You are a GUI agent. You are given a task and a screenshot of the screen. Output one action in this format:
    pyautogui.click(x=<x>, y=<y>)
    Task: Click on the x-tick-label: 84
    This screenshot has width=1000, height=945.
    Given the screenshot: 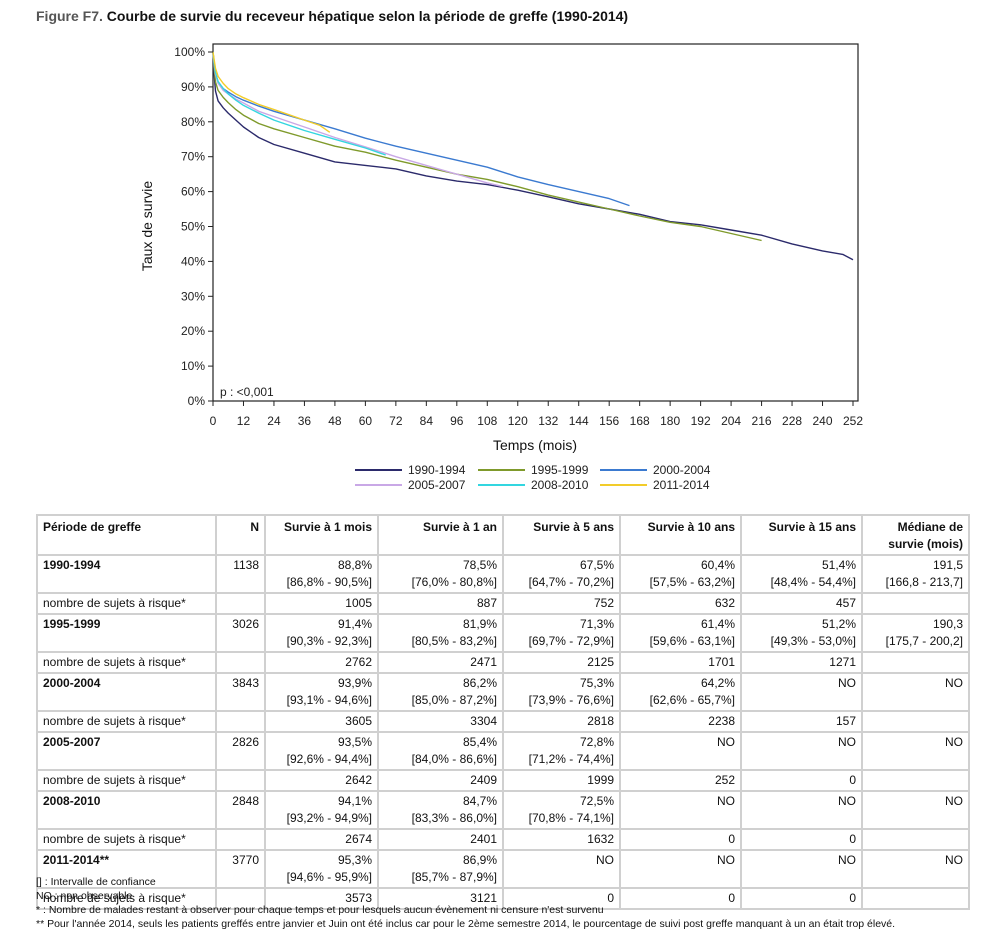 What is the action you would take?
    pyautogui.click(x=427, y=421)
    